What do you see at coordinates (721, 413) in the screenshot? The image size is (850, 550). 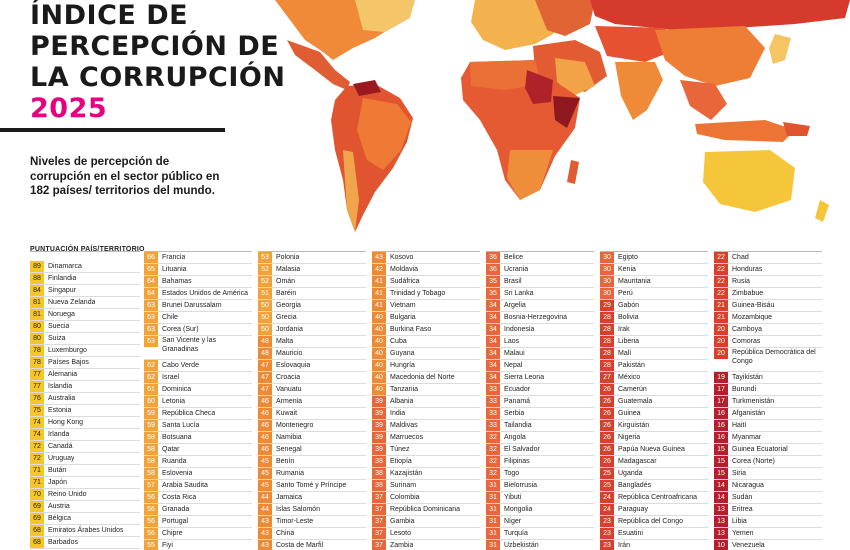 I see `score-badge: 16` at bounding box center [721, 413].